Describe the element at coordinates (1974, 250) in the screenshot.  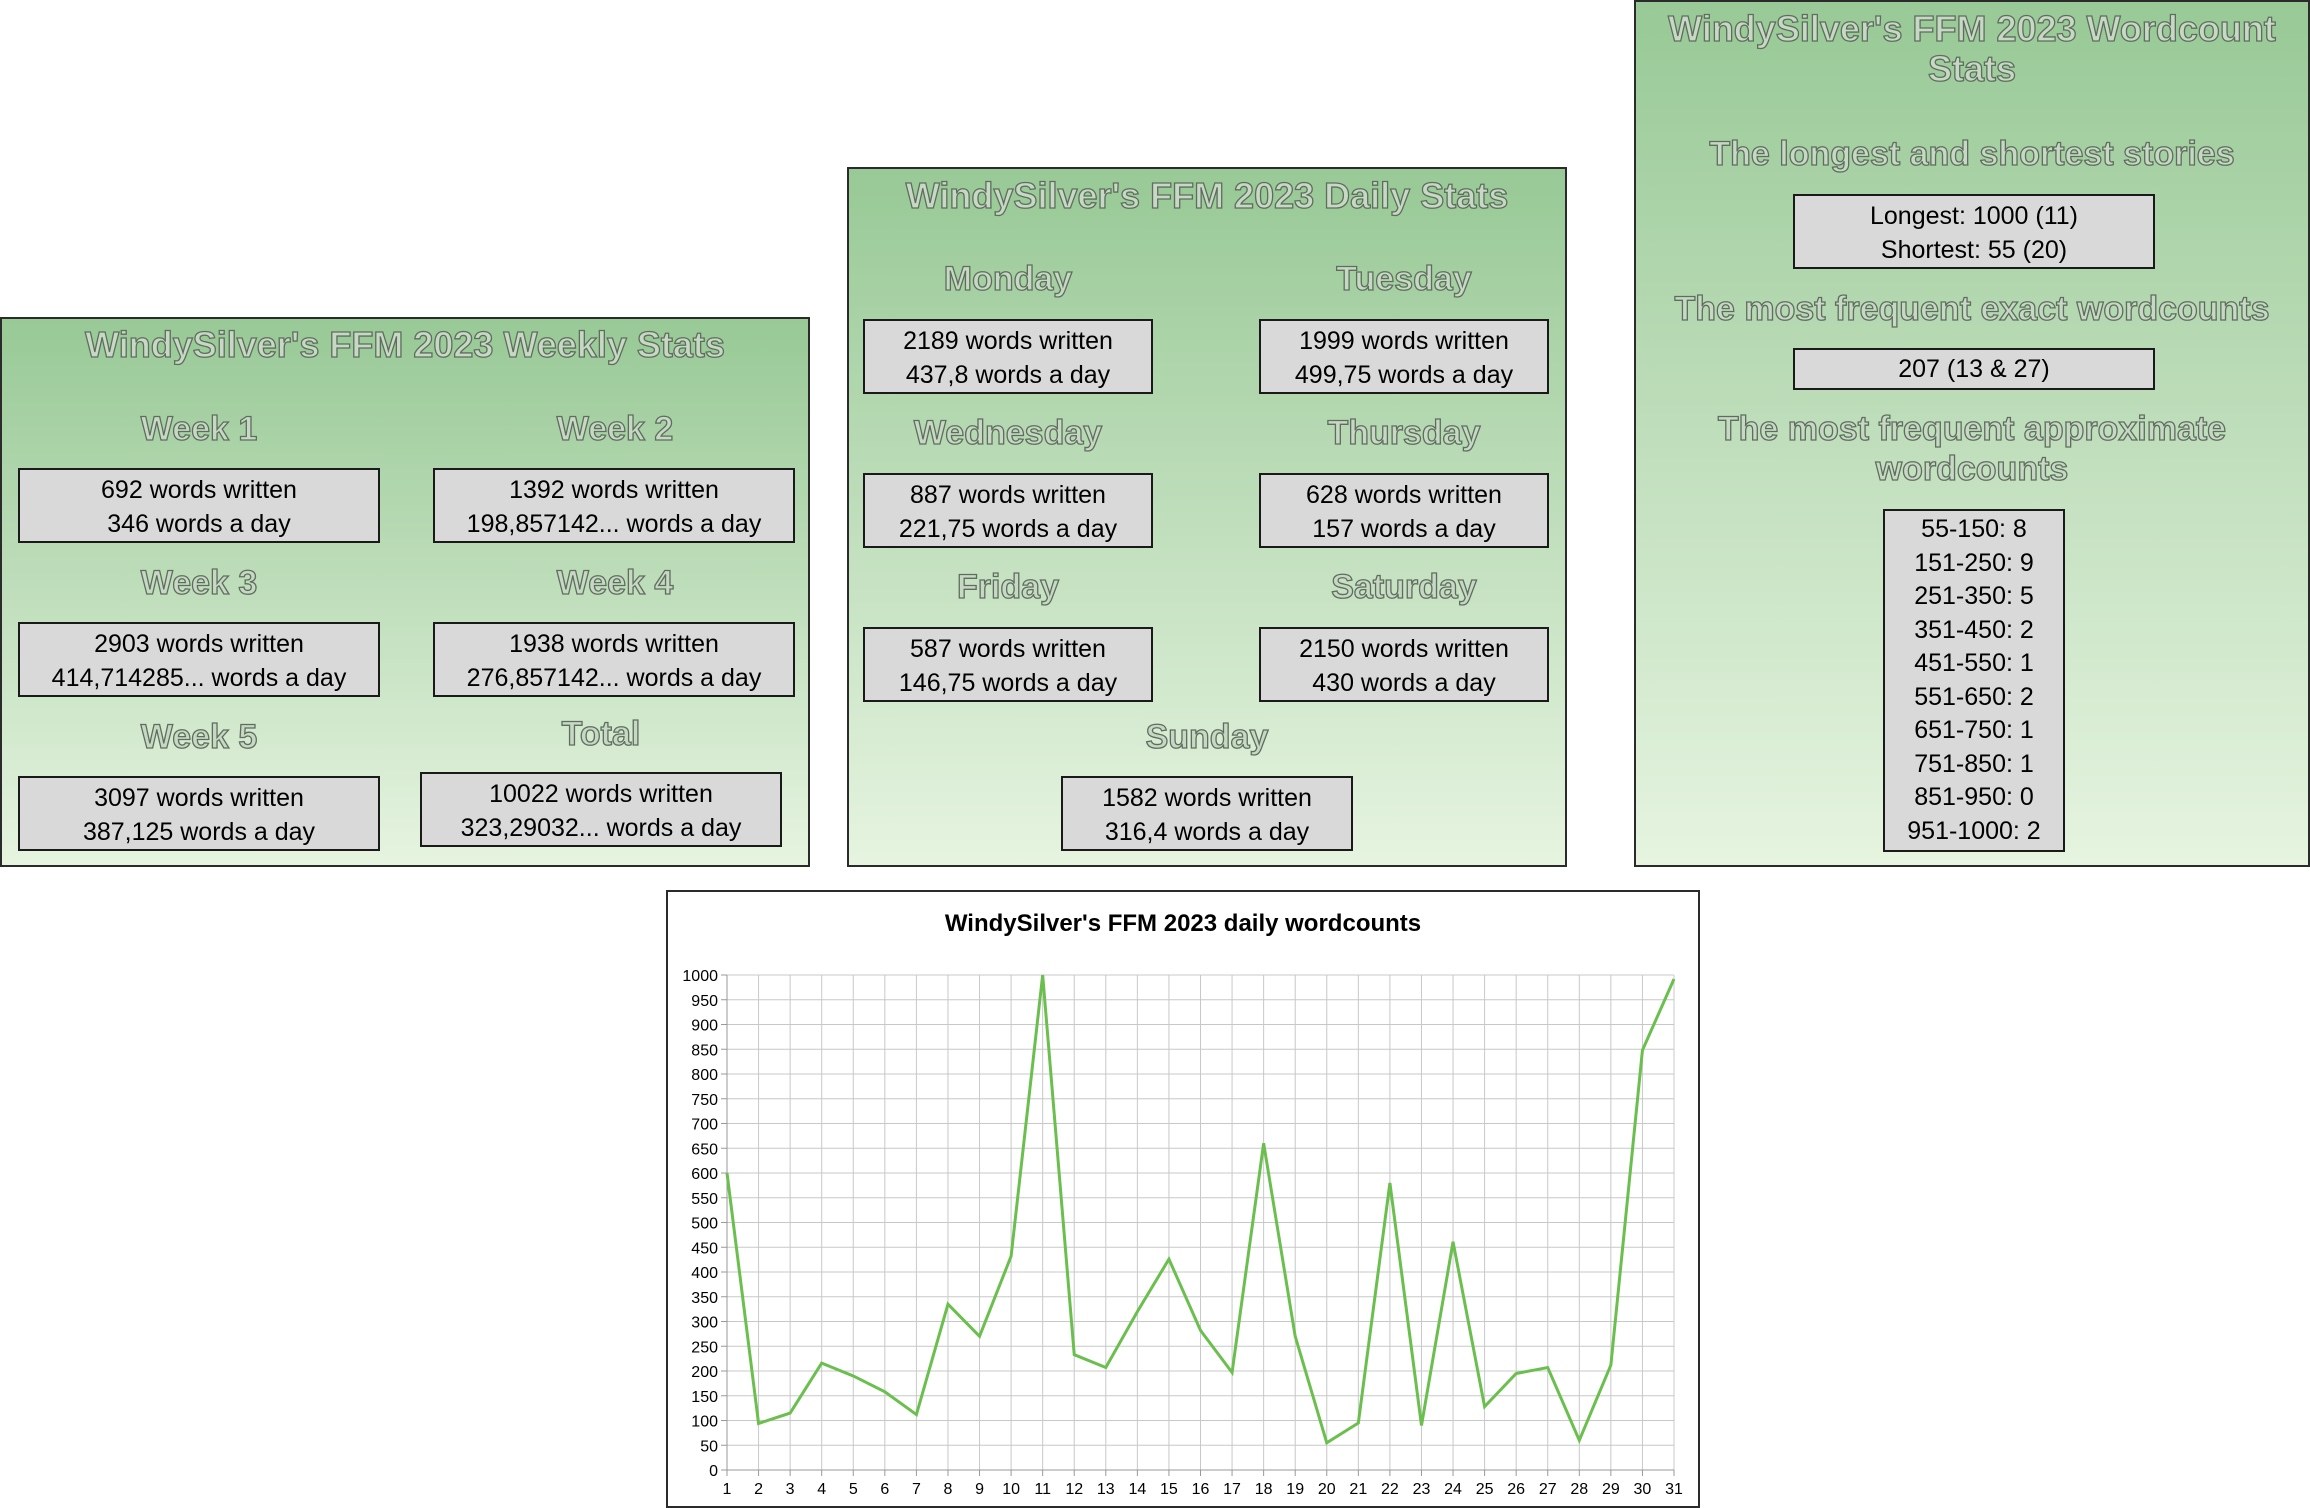
I see `shortest-story: Shortest: 55 (20)` at that location.